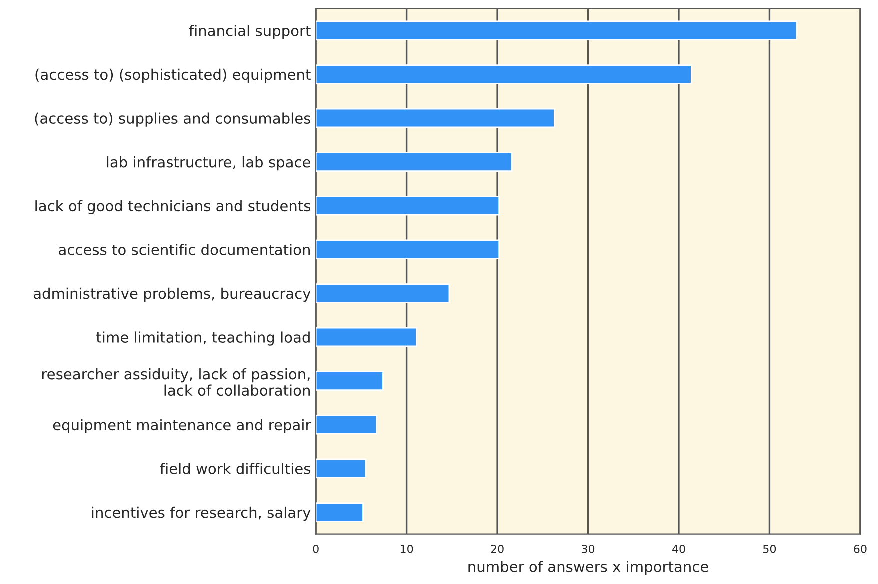  I want to click on y-tick-label: (access to) (sophisticated) equipment, so click(173, 76).